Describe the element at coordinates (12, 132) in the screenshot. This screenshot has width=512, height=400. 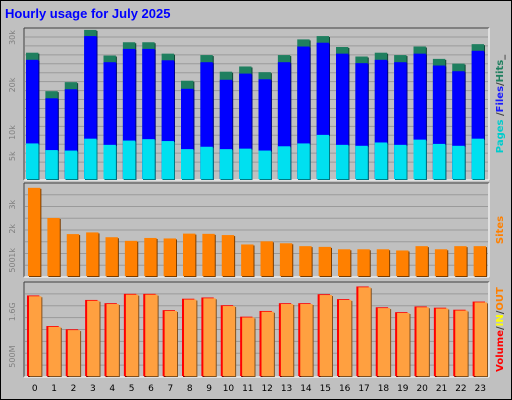
I see `y-tick-label: 10k` at that location.